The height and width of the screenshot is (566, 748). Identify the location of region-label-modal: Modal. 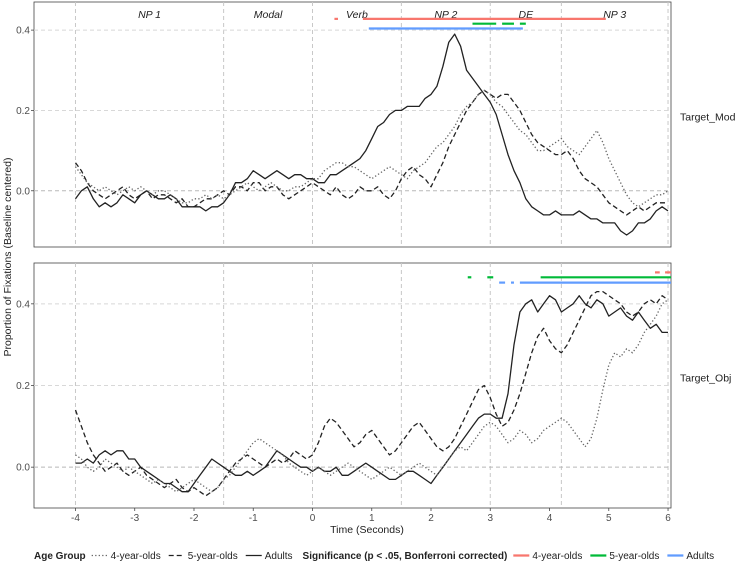
(268, 15).